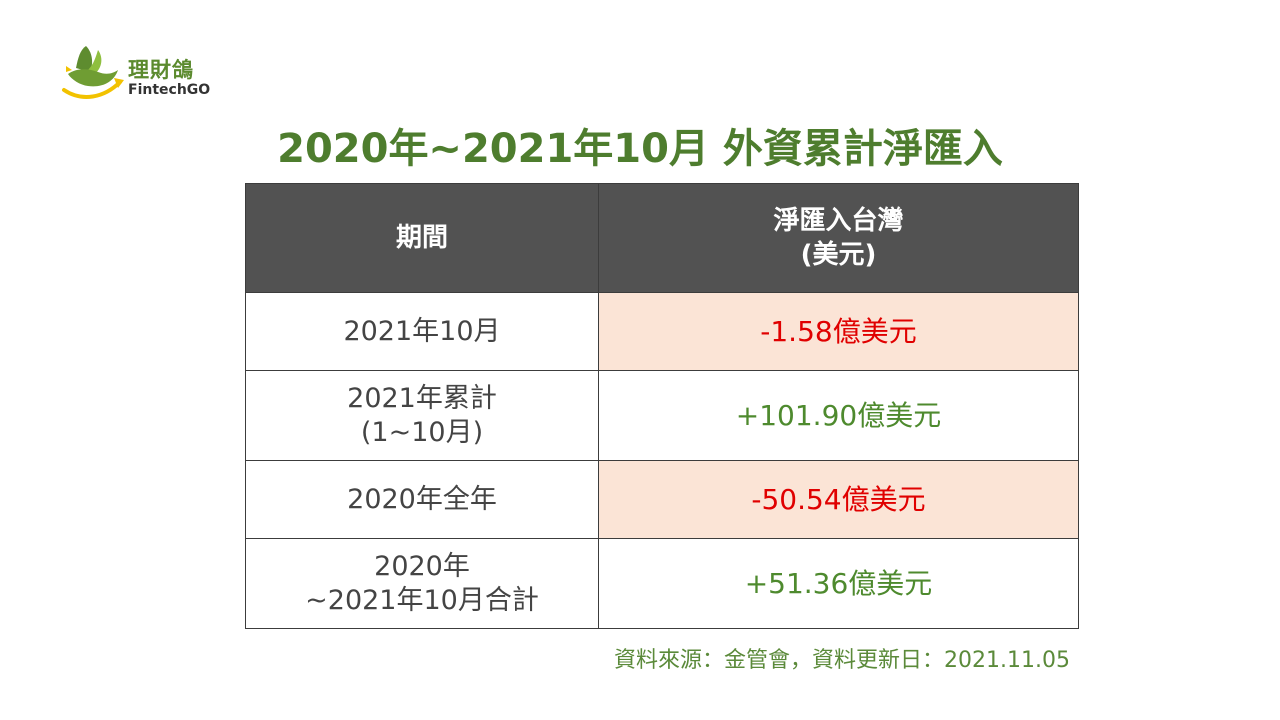  I want to click on period-line: 2020年全年, so click(422, 499).